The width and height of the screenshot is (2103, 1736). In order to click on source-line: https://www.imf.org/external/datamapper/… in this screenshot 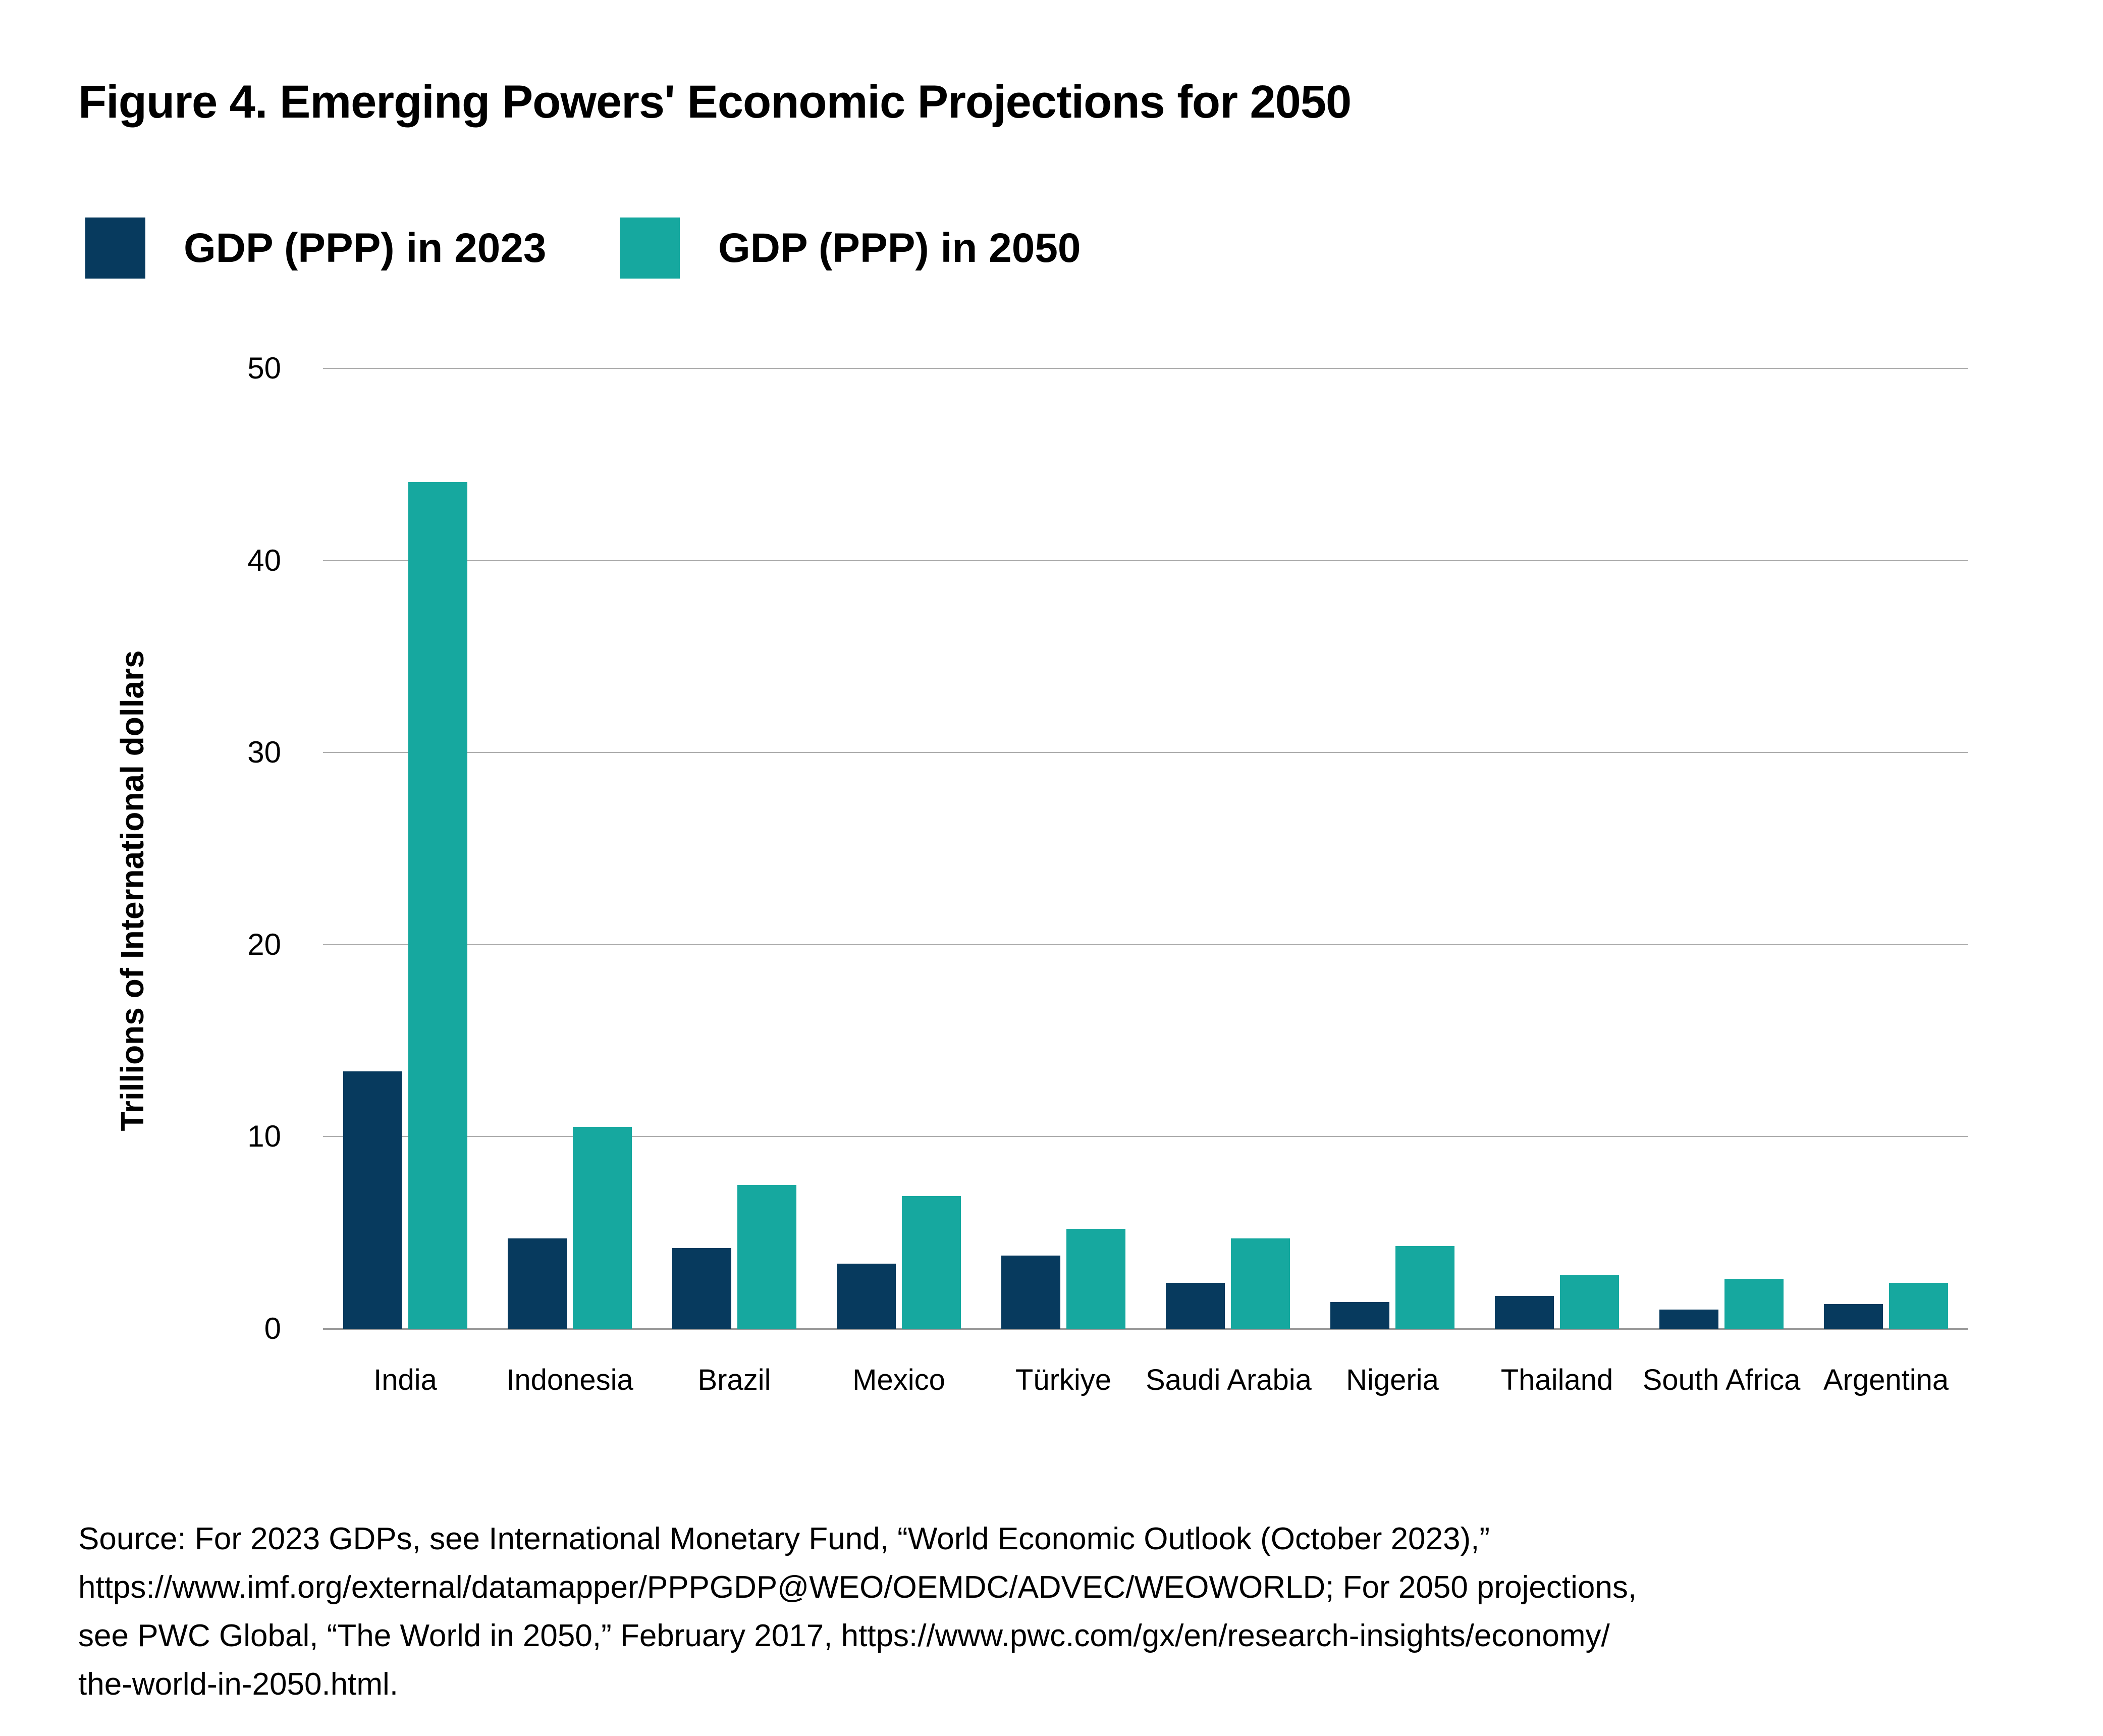, I will do `click(857, 1587)`.